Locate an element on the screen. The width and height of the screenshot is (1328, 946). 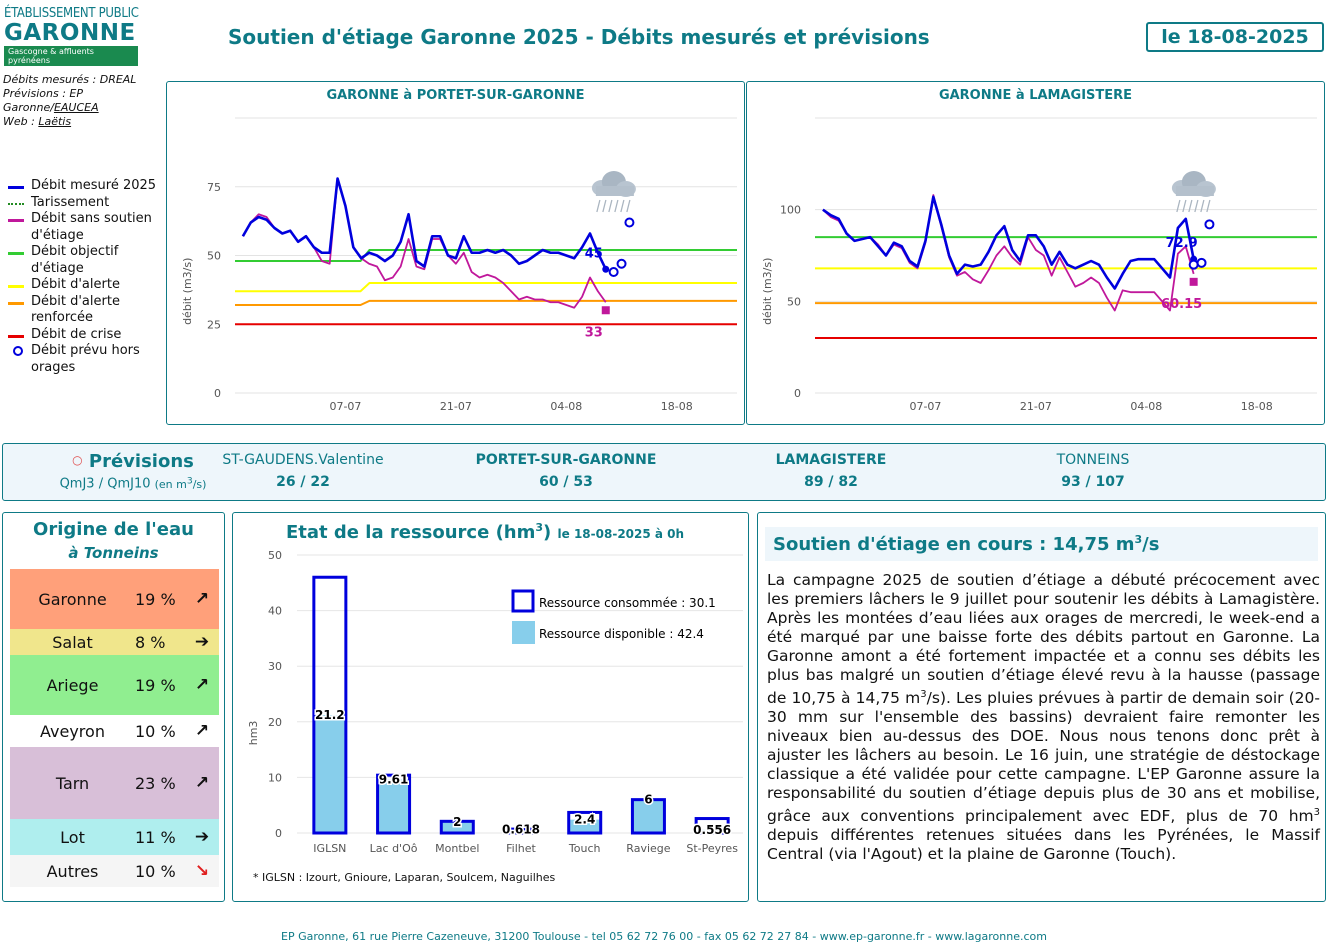
chart-portet-title: GARONNE à PORTET-SUR-GARONNE is located at coordinates (455, 95).